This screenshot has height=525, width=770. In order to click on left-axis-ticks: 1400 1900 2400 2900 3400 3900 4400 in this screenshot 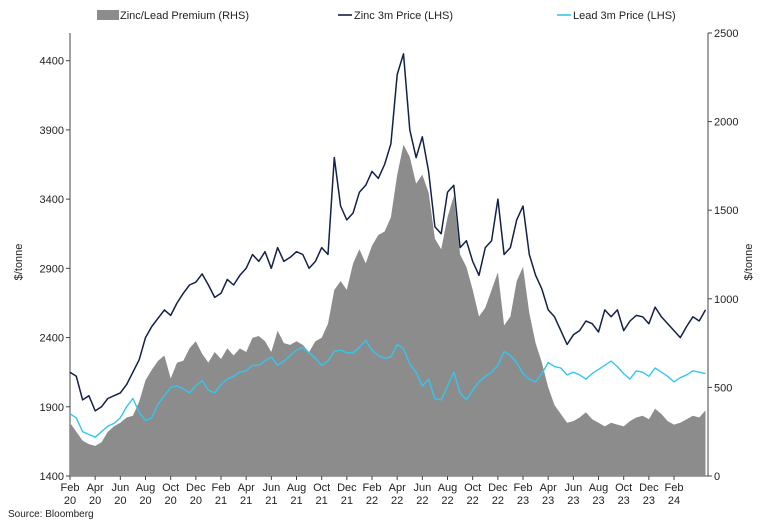, I will do `click(55, 269)`.